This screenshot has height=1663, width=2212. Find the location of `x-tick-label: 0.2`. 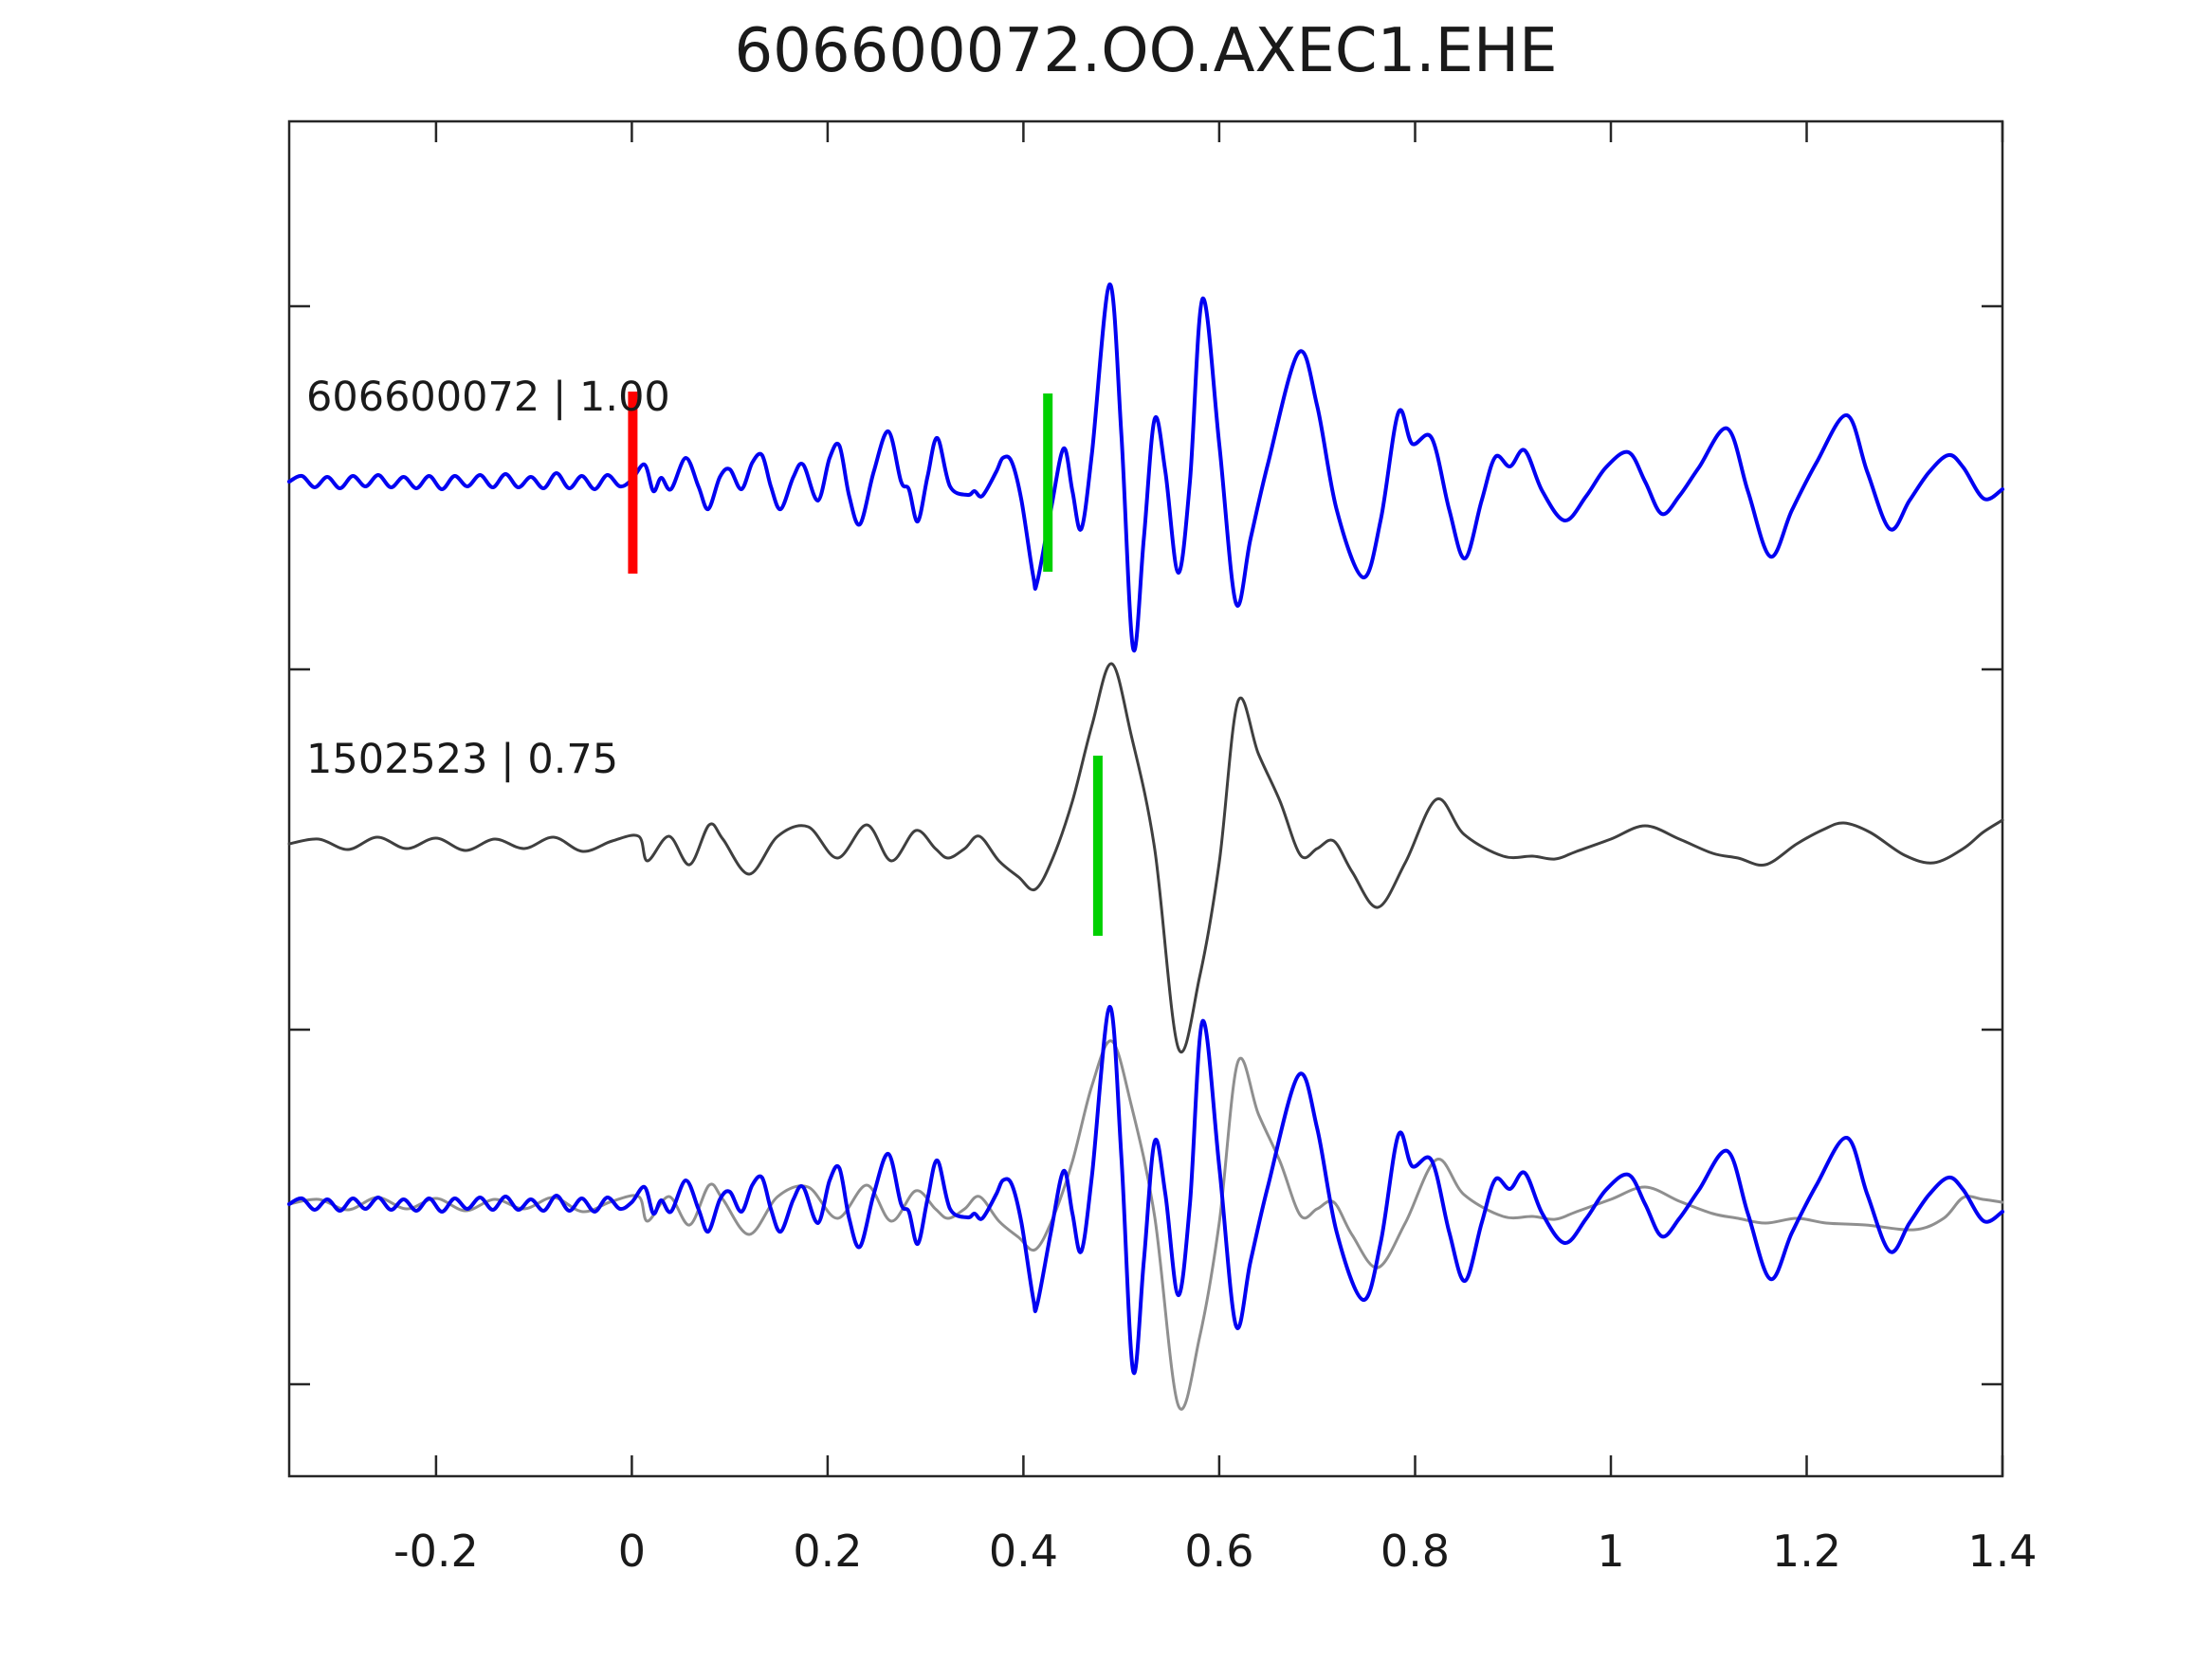

x-tick-label: 0.2 is located at coordinates (827, 1552).